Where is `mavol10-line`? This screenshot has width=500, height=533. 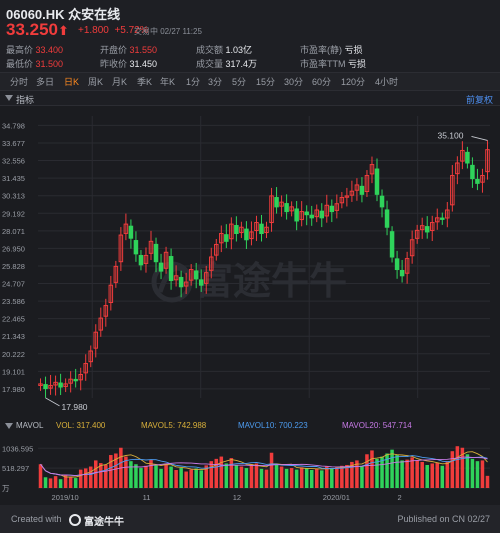
mavol10-line is located at coordinates (264, 466).